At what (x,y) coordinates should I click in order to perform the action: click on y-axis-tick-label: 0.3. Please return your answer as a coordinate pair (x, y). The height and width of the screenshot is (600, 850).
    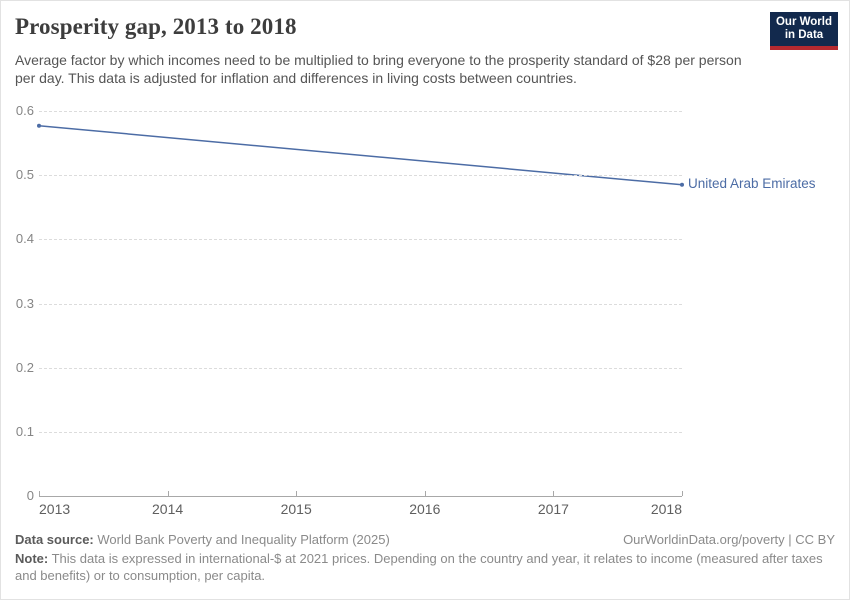
    Looking at the image, I should click on (24, 303).